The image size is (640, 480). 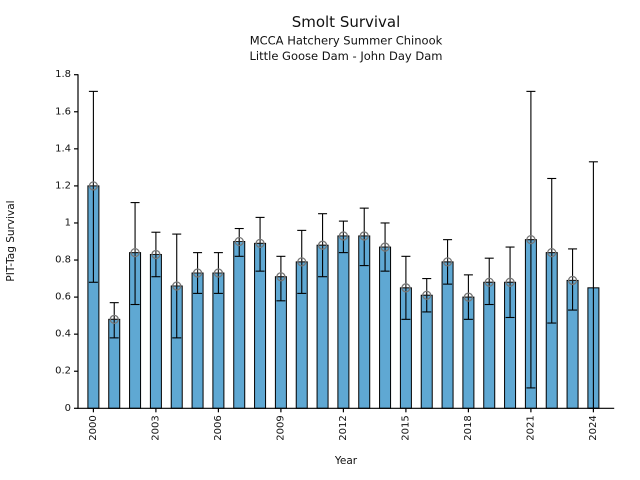 I want to click on marker-circle-2012, so click(x=343, y=236).